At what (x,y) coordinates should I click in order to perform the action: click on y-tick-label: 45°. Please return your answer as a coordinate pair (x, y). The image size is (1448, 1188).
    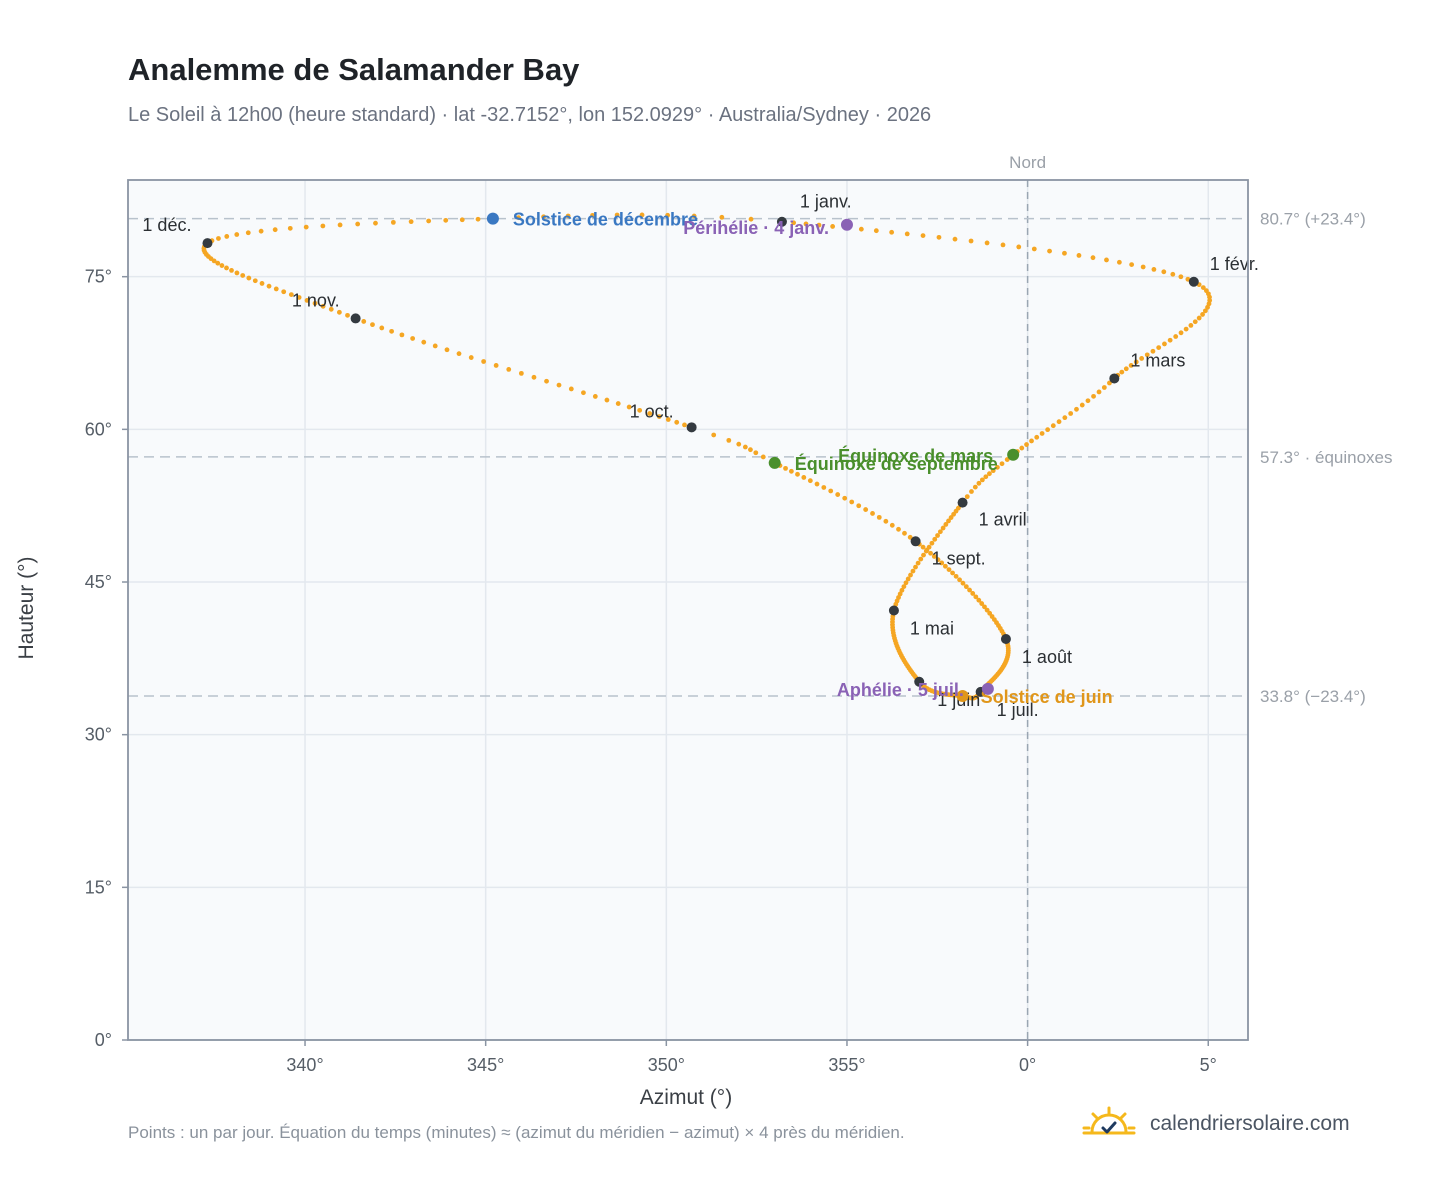
    Looking at the image, I should click on (98, 582).